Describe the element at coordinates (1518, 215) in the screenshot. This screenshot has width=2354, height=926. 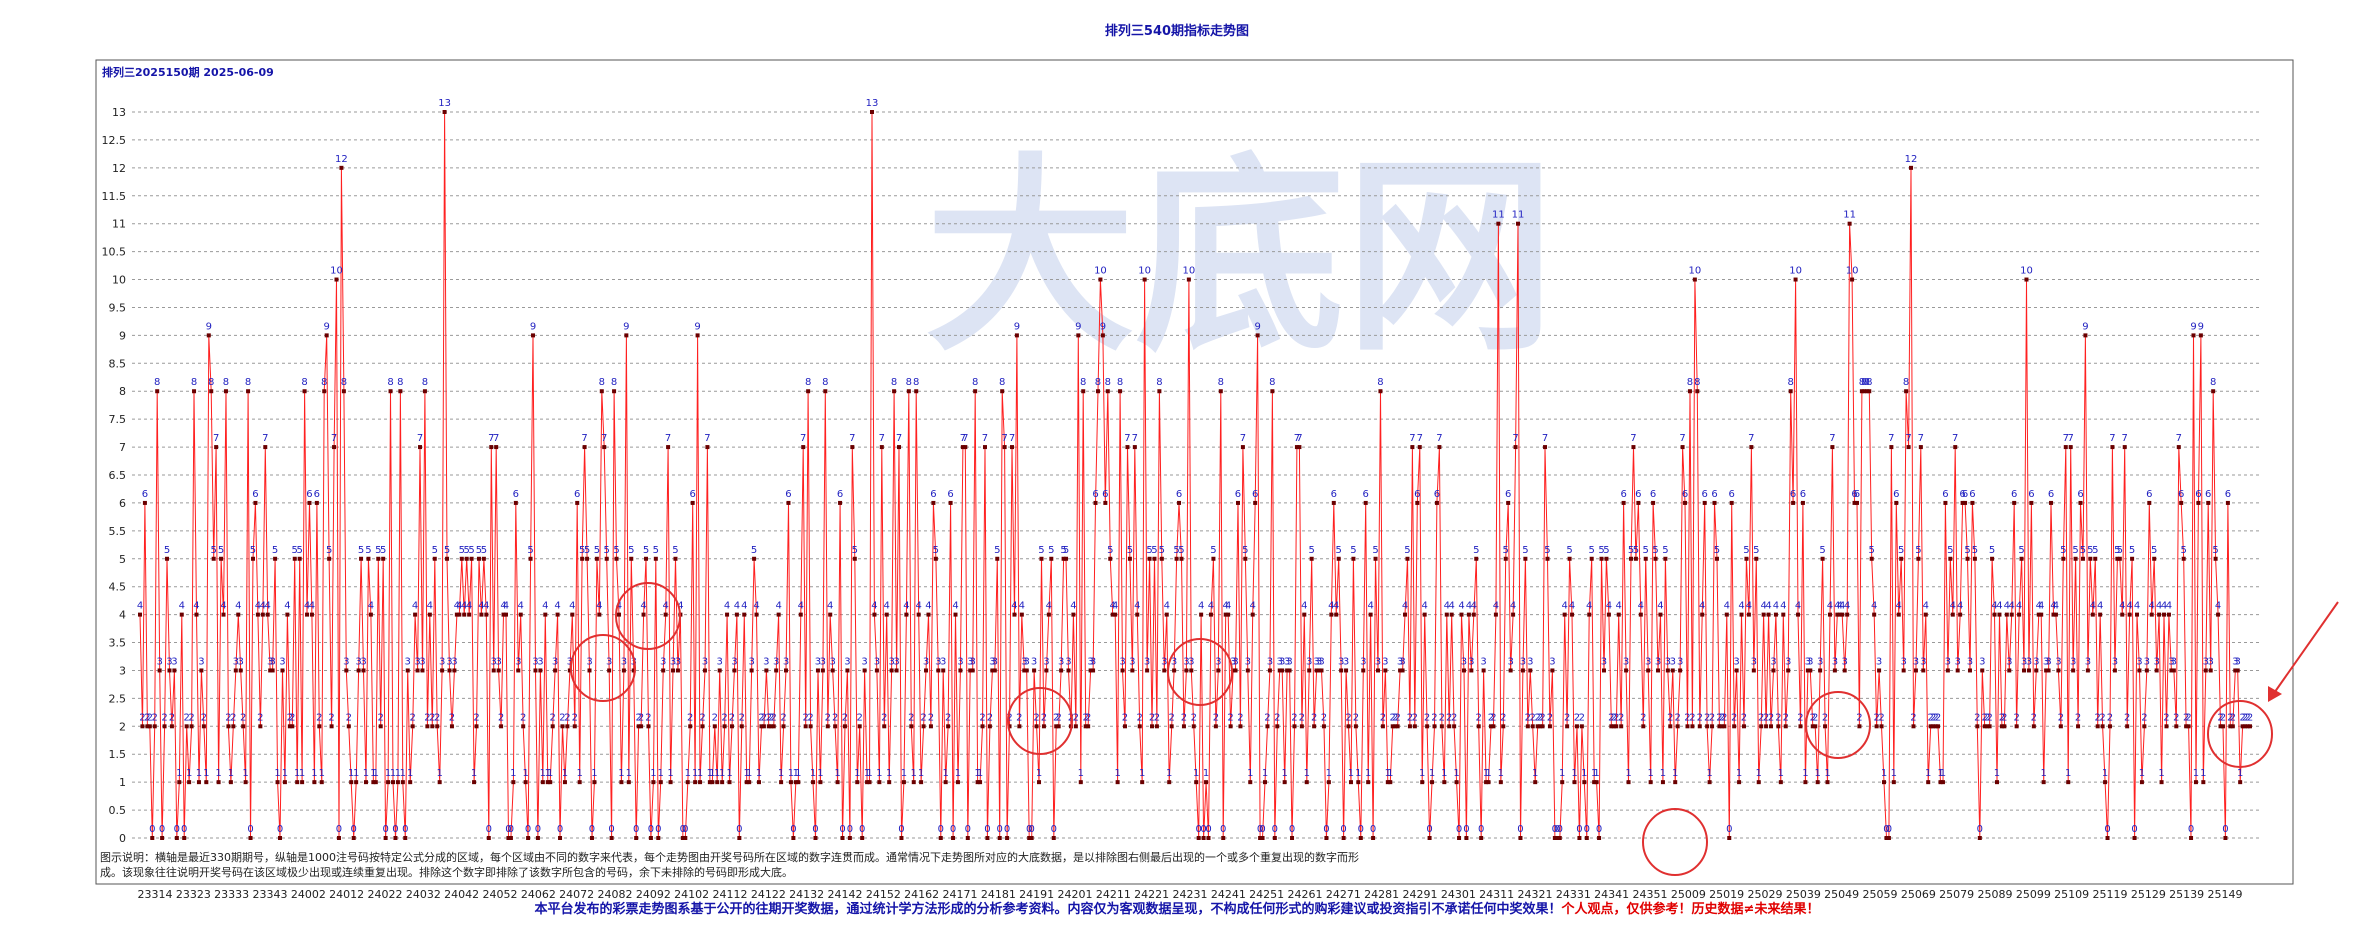
I see `data-label: 11` at that location.